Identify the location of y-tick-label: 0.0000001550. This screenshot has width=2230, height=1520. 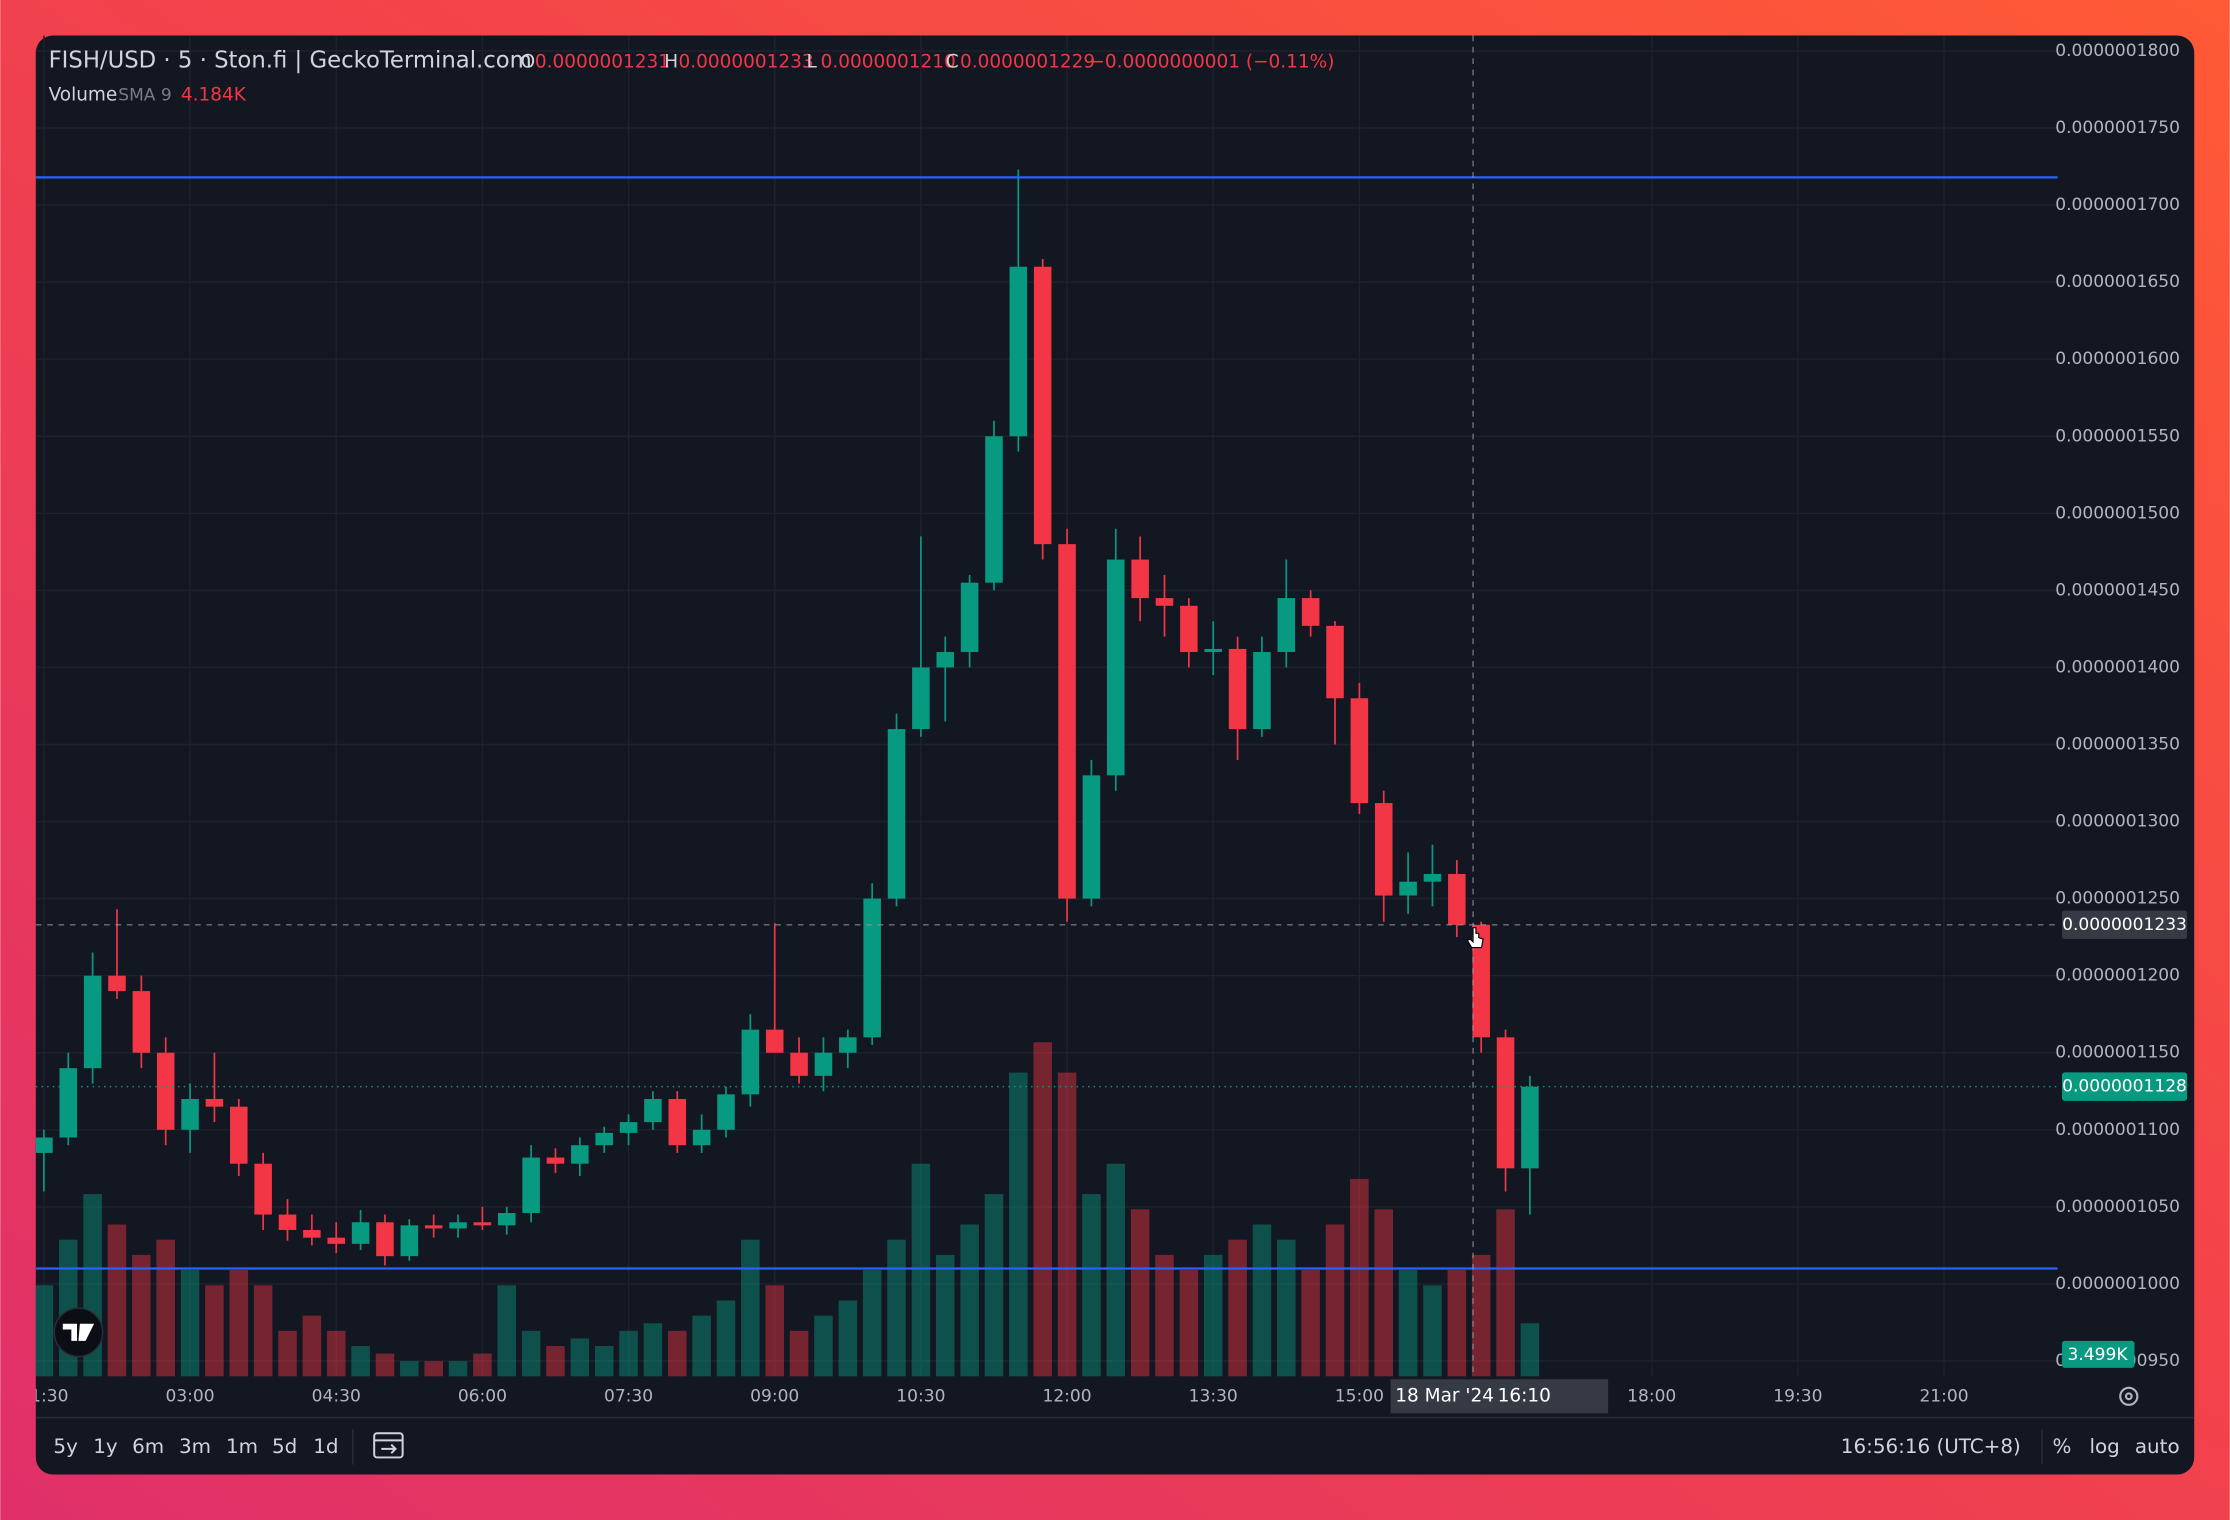
(2117, 436).